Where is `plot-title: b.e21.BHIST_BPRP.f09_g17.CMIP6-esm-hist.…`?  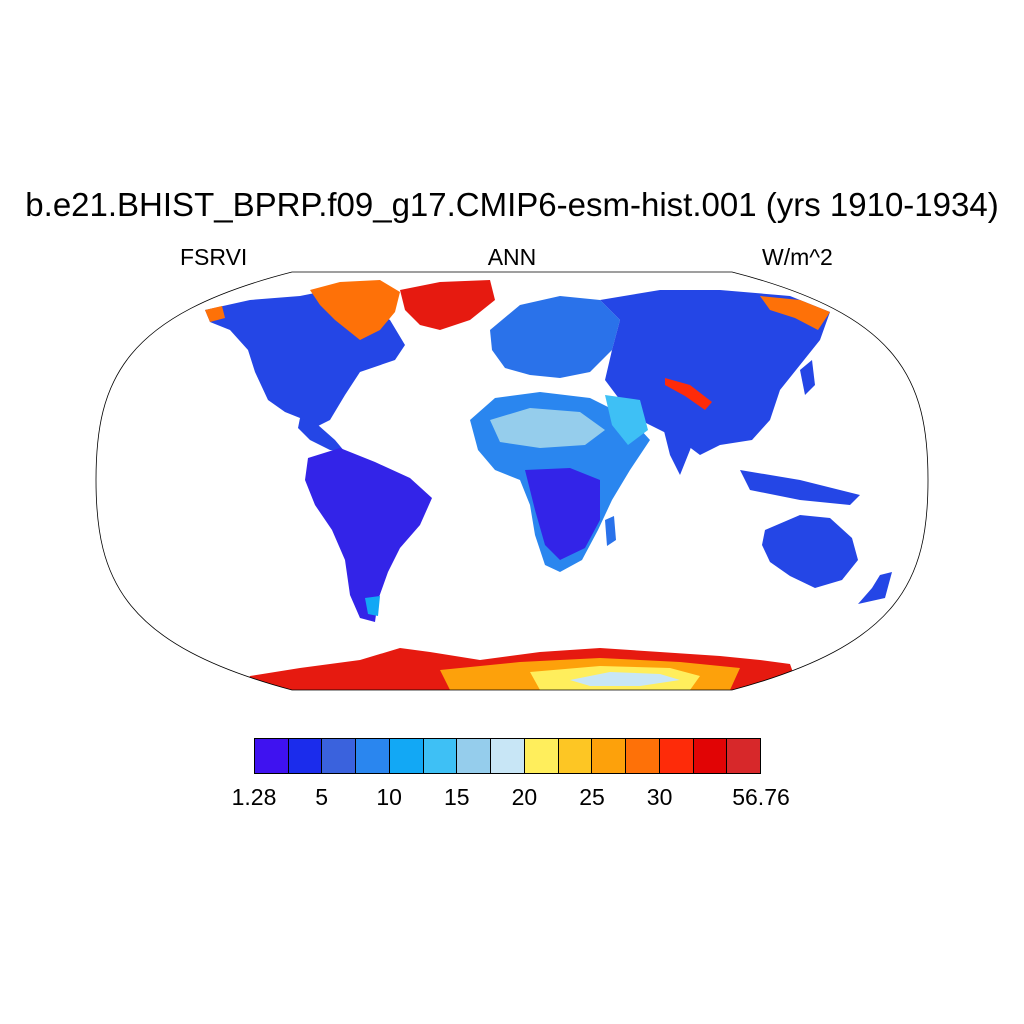
plot-title: b.e21.BHIST_BPRP.f09_g17.CMIP6-esm-hist.… is located at coordinates (512, 204).